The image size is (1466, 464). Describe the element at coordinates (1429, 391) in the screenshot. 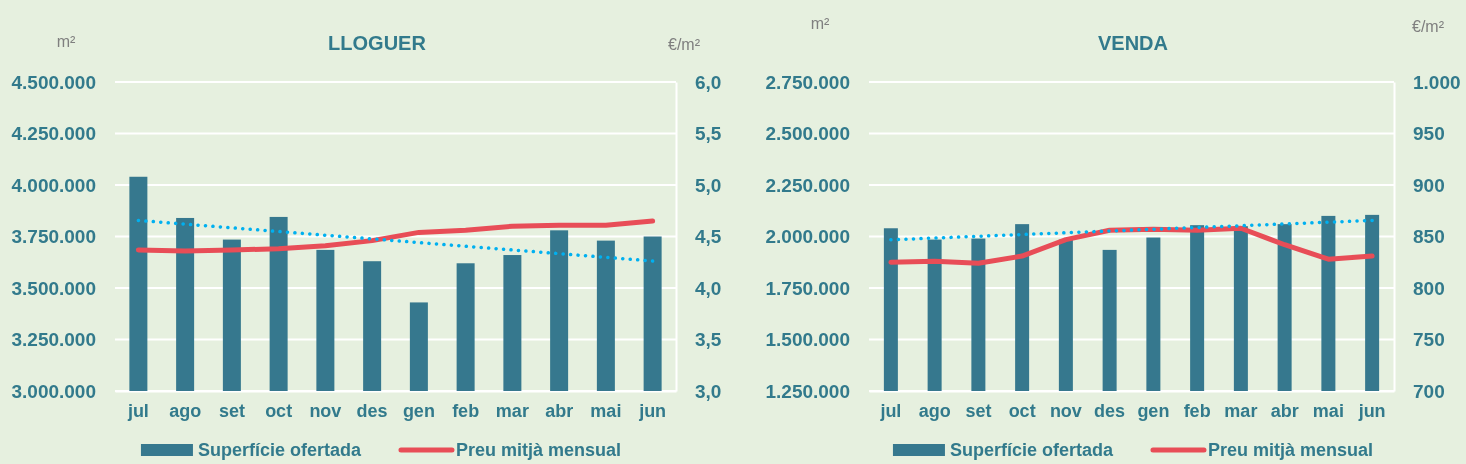

I see `y2-tick-label: 700` at that location.